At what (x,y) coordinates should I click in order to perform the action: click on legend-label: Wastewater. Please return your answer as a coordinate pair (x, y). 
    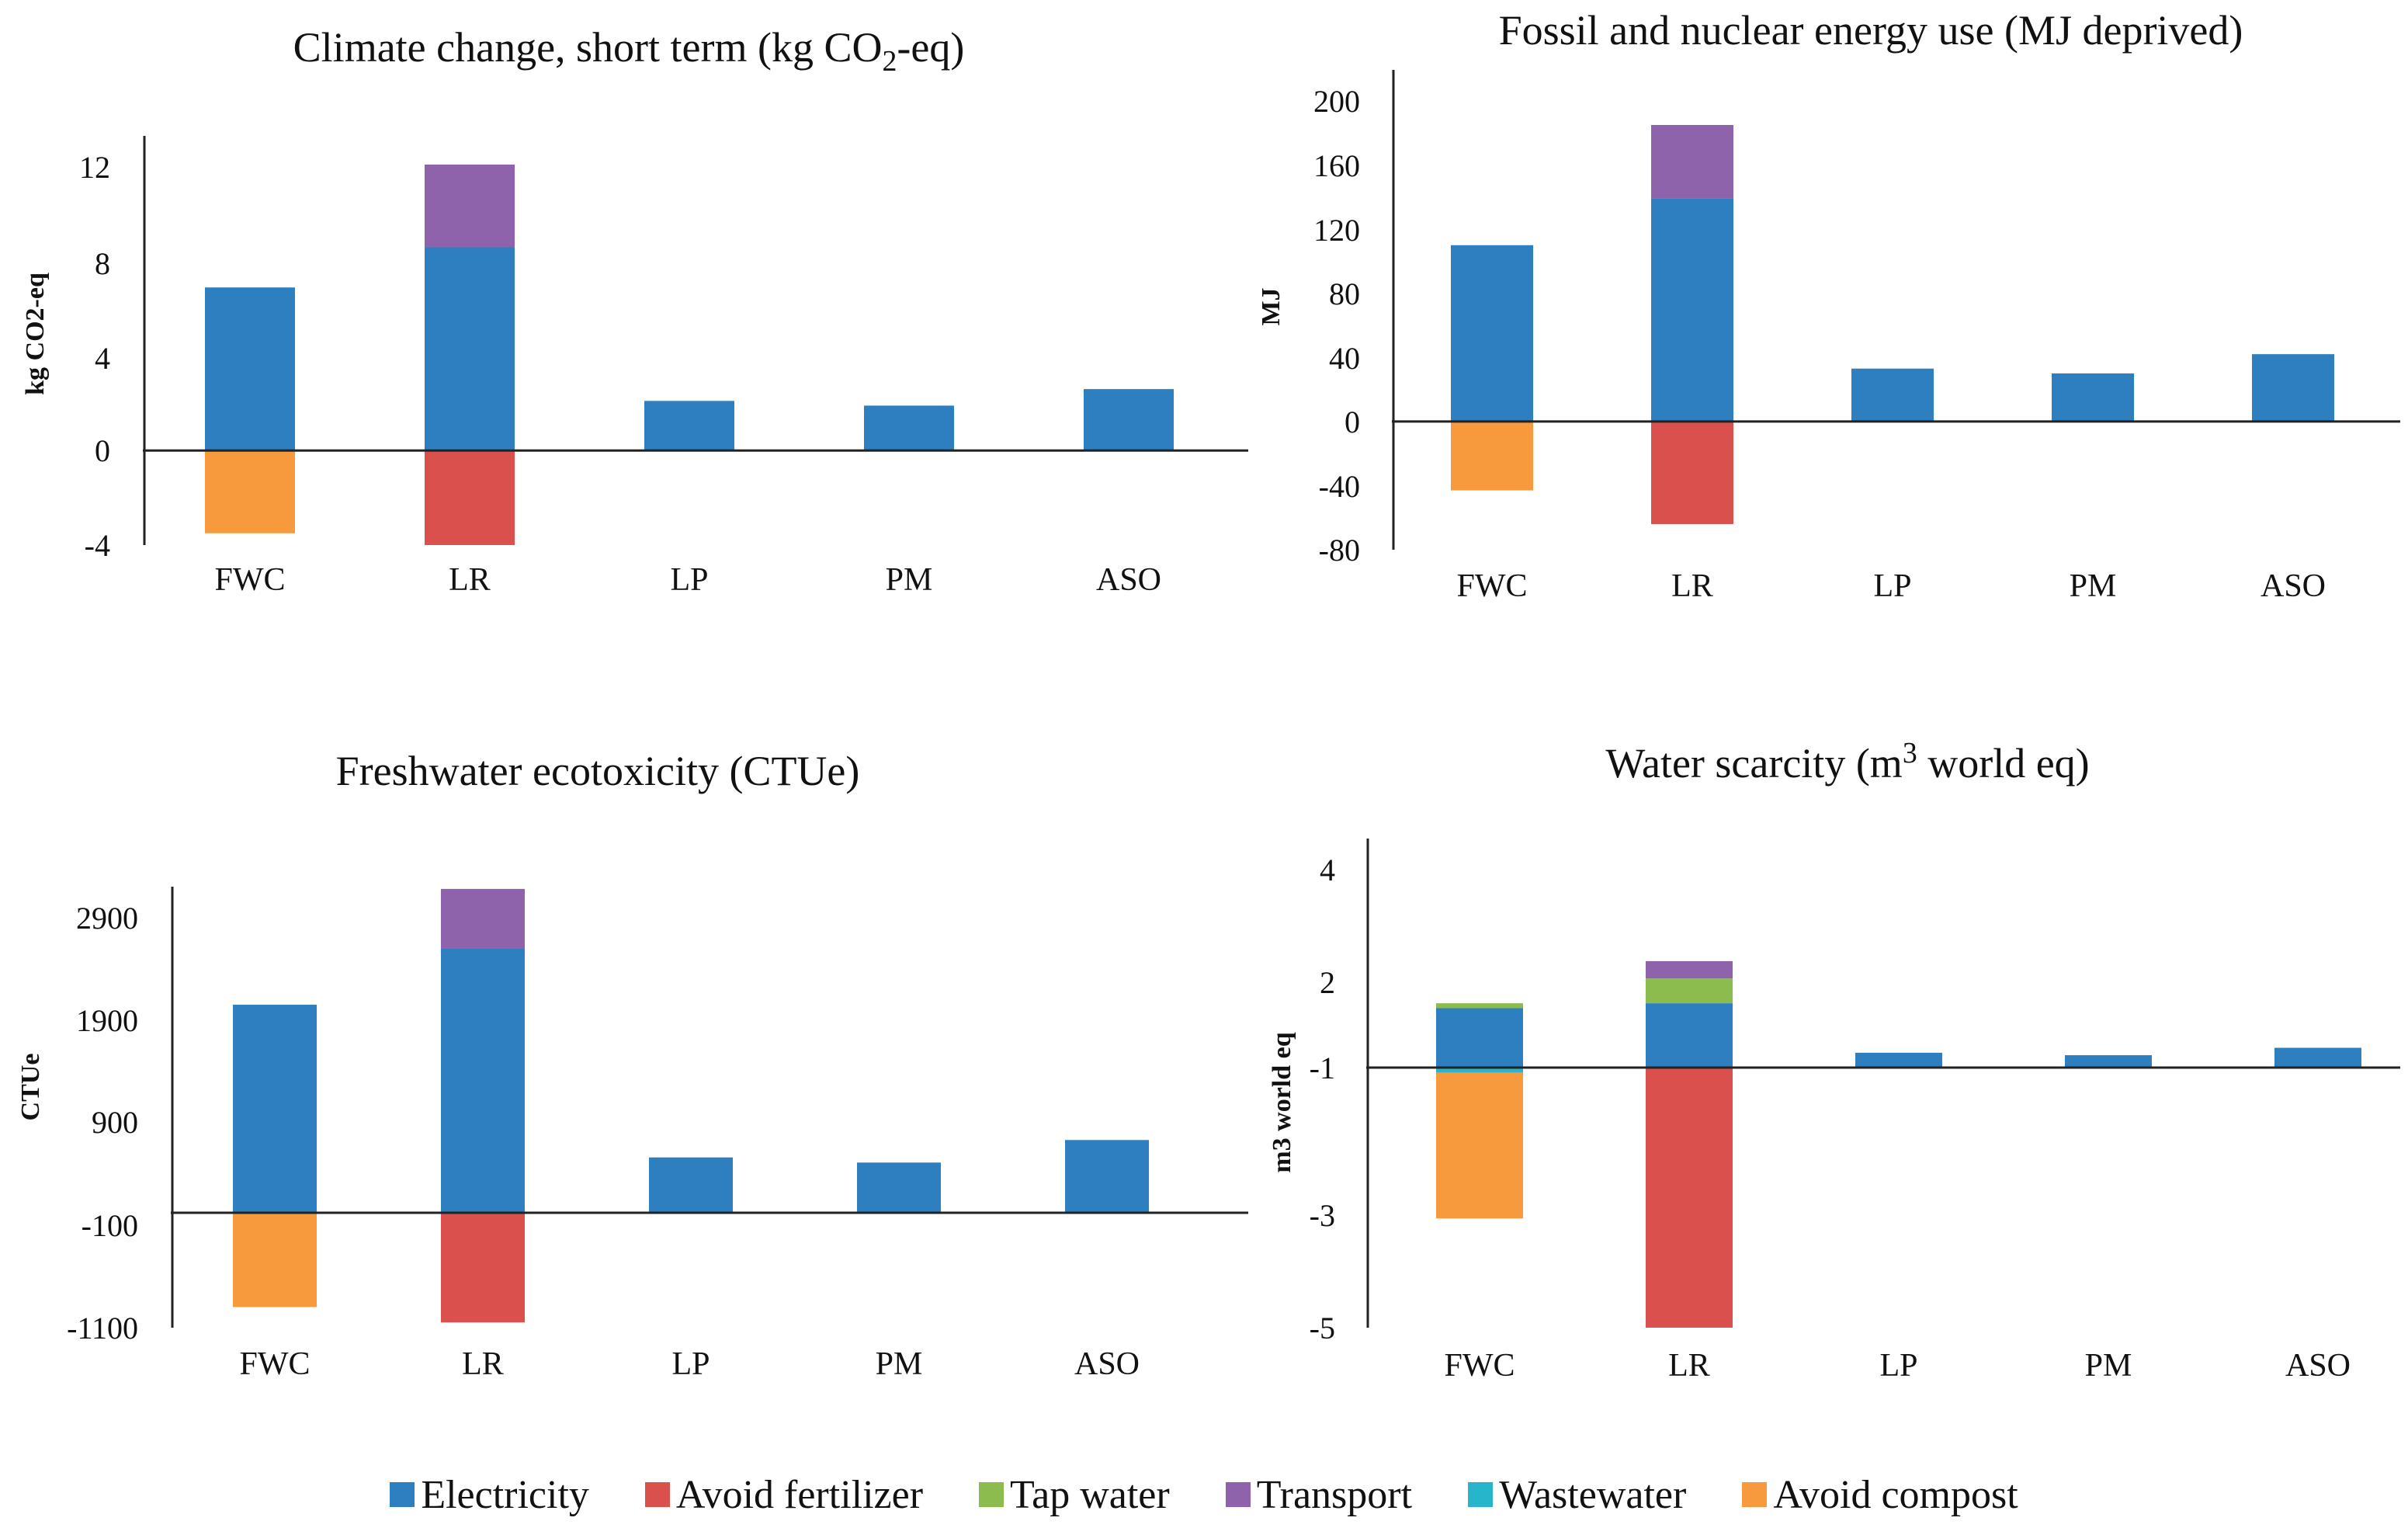
    Looking at the image, I should click on (1593, 1494).